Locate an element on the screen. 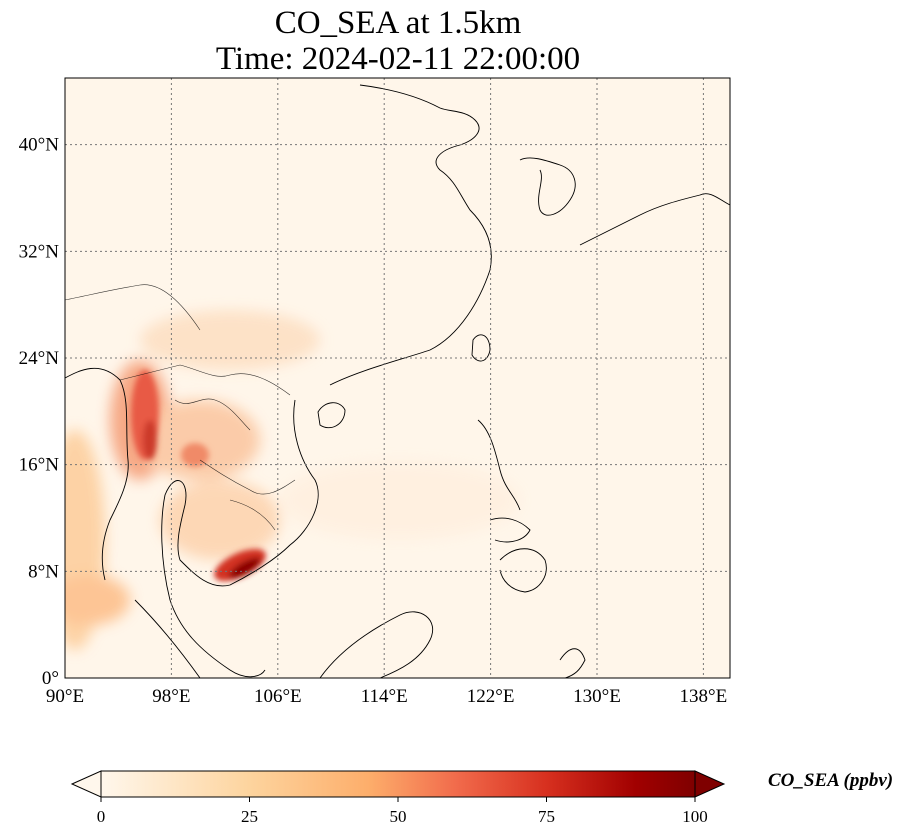 This screenshot has height=836, width=916. colorbar-tick-label: 25 is located at coordinates (249, 816).